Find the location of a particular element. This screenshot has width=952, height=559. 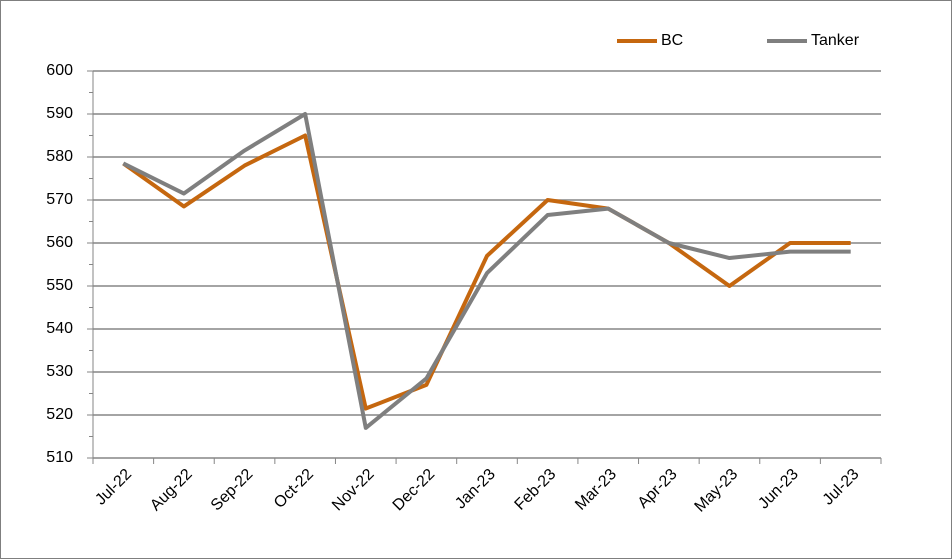

y-tick-label: 510 is located at coordinates (59, 457).